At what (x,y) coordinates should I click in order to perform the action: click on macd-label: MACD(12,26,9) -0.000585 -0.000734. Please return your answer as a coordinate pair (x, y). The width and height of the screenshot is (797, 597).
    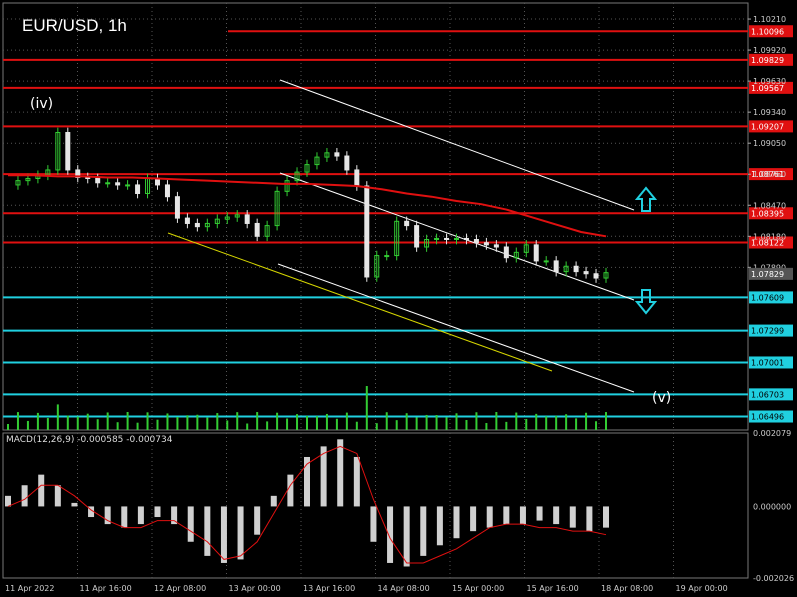
    Looking at the image, I should click on (89, 440).